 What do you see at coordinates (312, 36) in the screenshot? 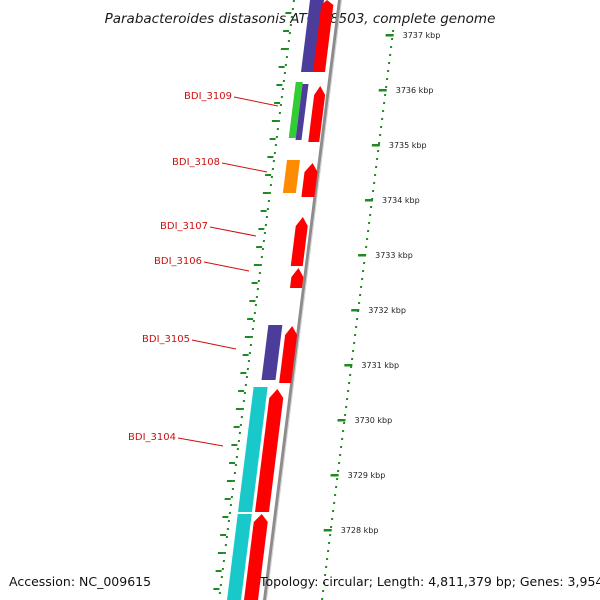
I see `gene-reverse-blue-top` at bounding box center [312, 36].